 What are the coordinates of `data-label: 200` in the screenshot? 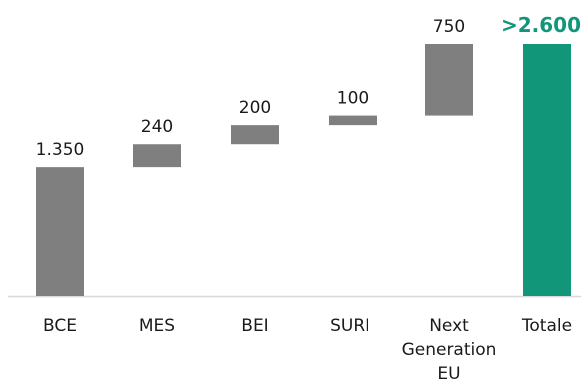 It's located at (255, 108).